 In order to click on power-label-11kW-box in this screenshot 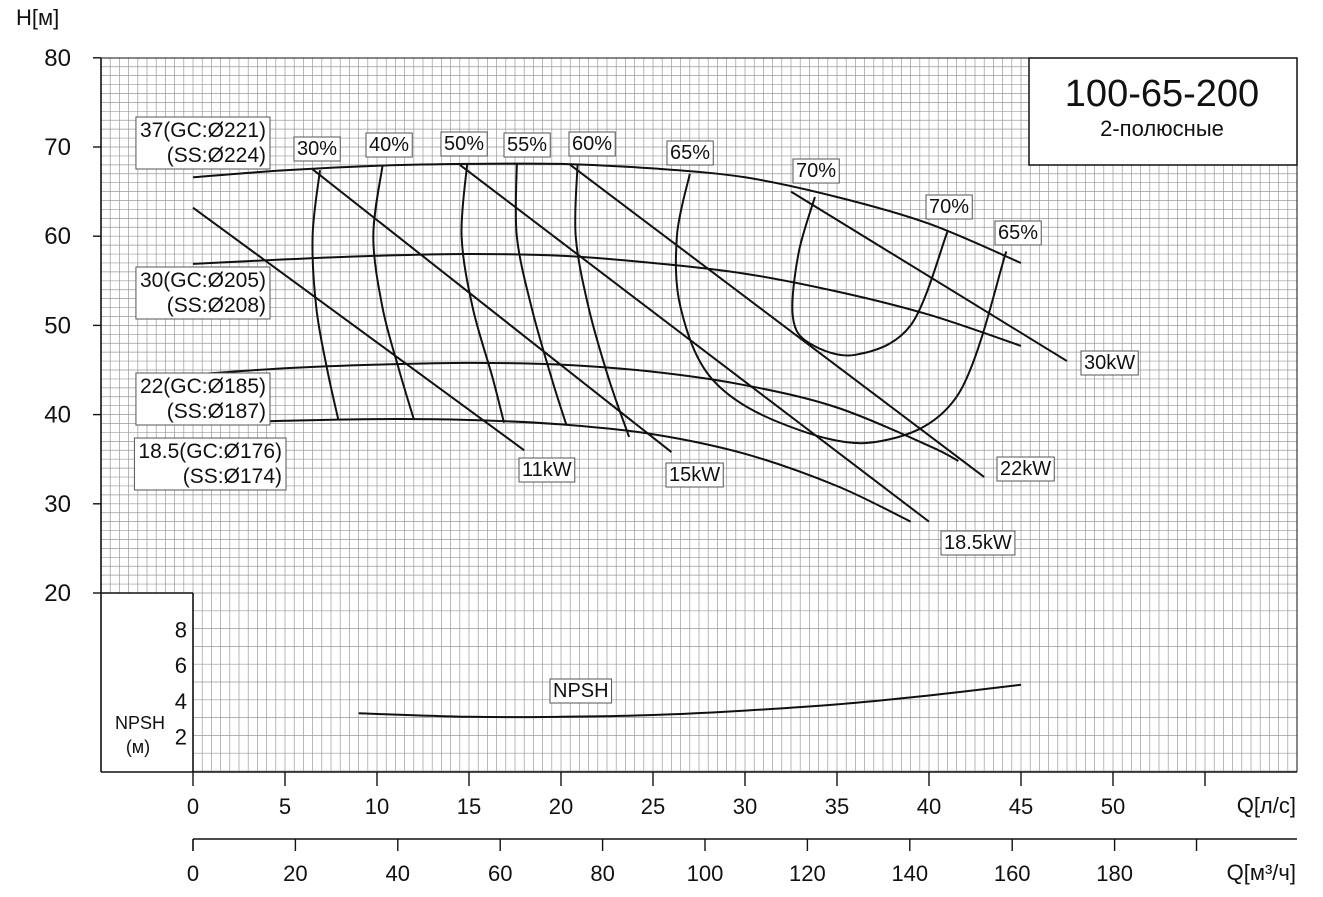, I will do `click(547, 470)`.